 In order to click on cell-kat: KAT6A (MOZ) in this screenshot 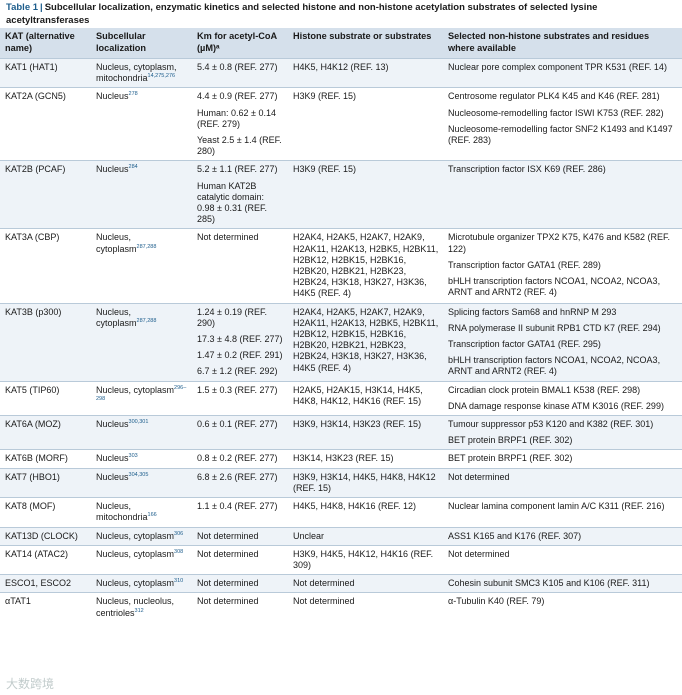, I will do `click(45, 432)`.